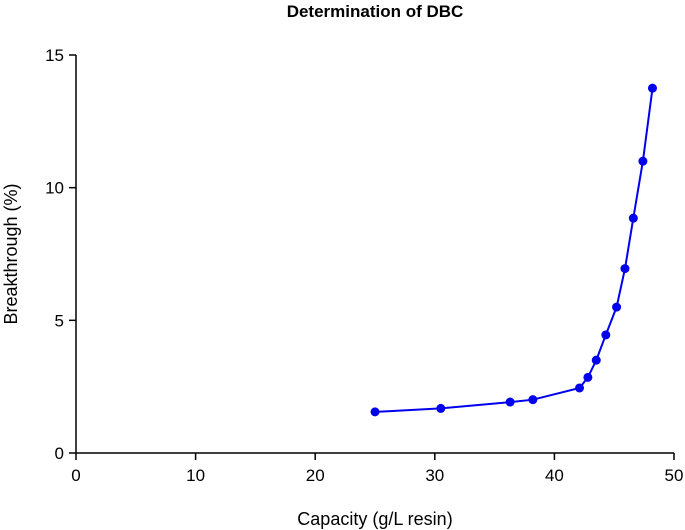 The width and height of the screenshot is (685, 530). Describe the element at coordinates (315, 475) in the screenshot. I see `x-tick-label: 20` at that location.